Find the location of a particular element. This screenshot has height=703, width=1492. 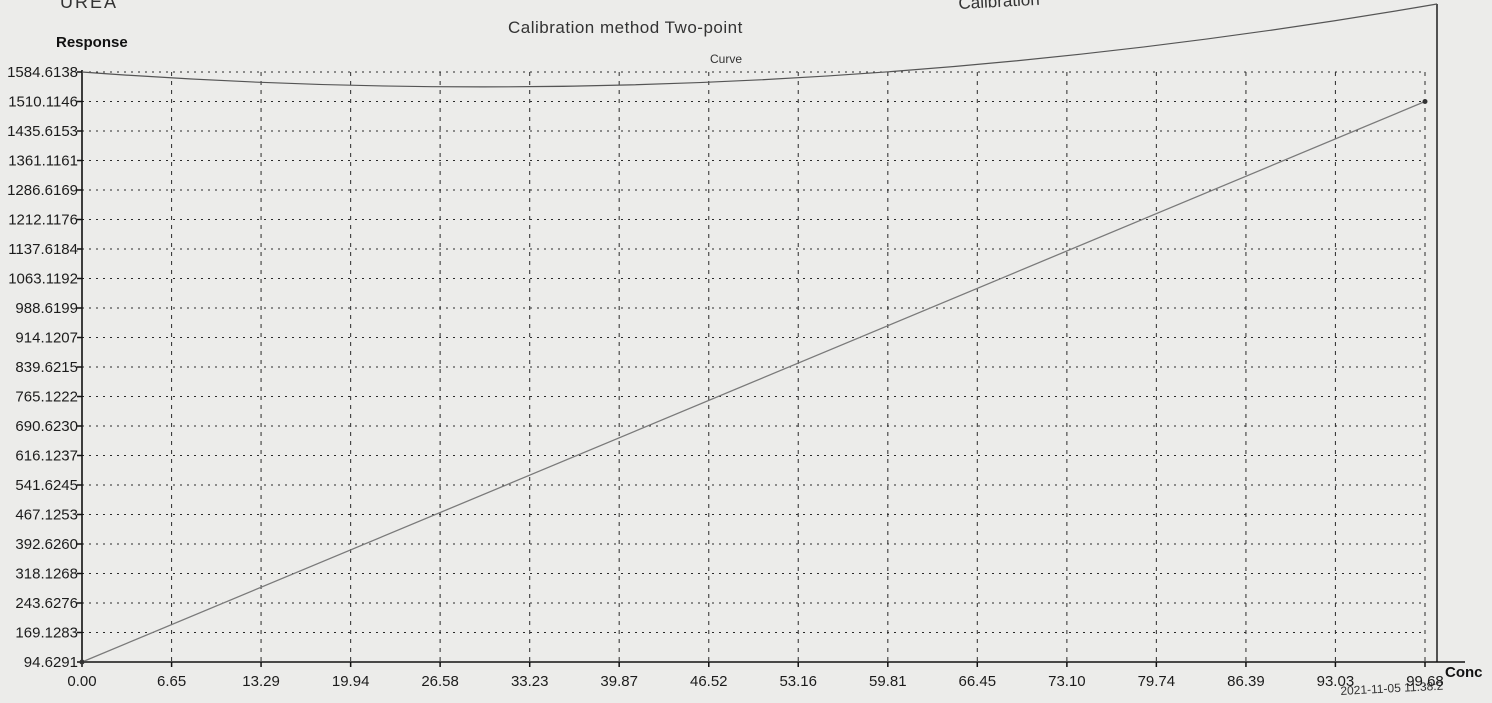

top-border-line is located at coordinates (759, 45).